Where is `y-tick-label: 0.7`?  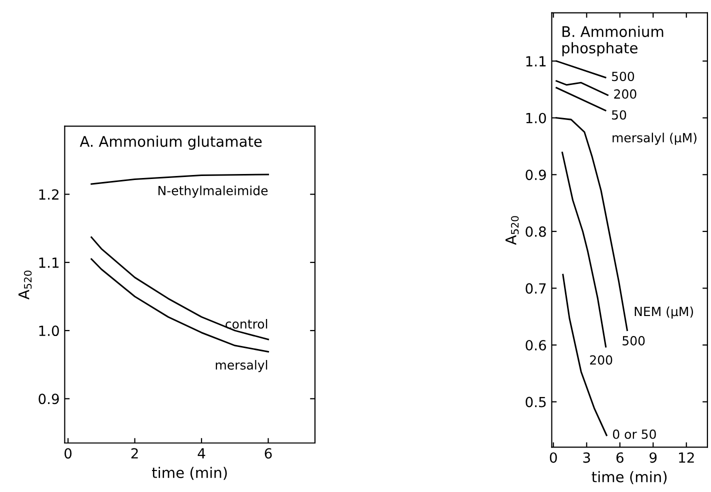 y-tick-label: 0.7 is located at coordinates (536, 288).